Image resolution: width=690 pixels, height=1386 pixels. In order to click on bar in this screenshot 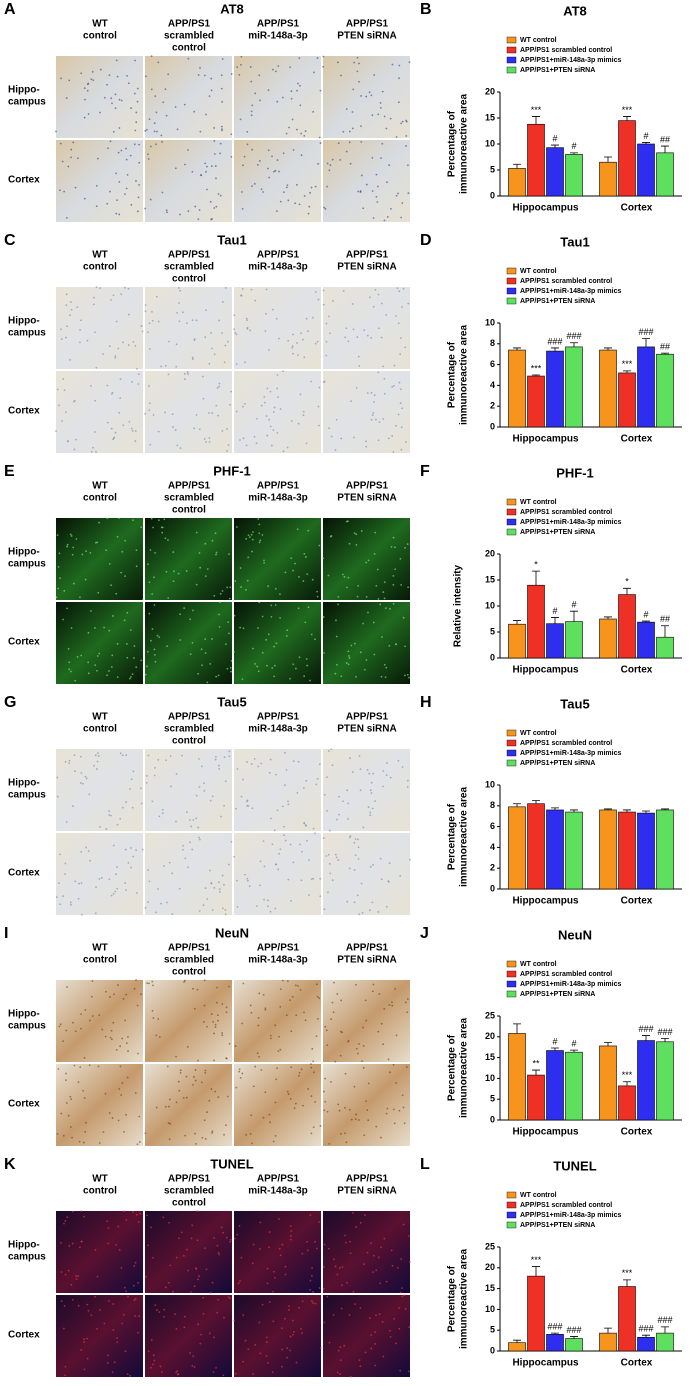, I will do `click(627, 850)`.